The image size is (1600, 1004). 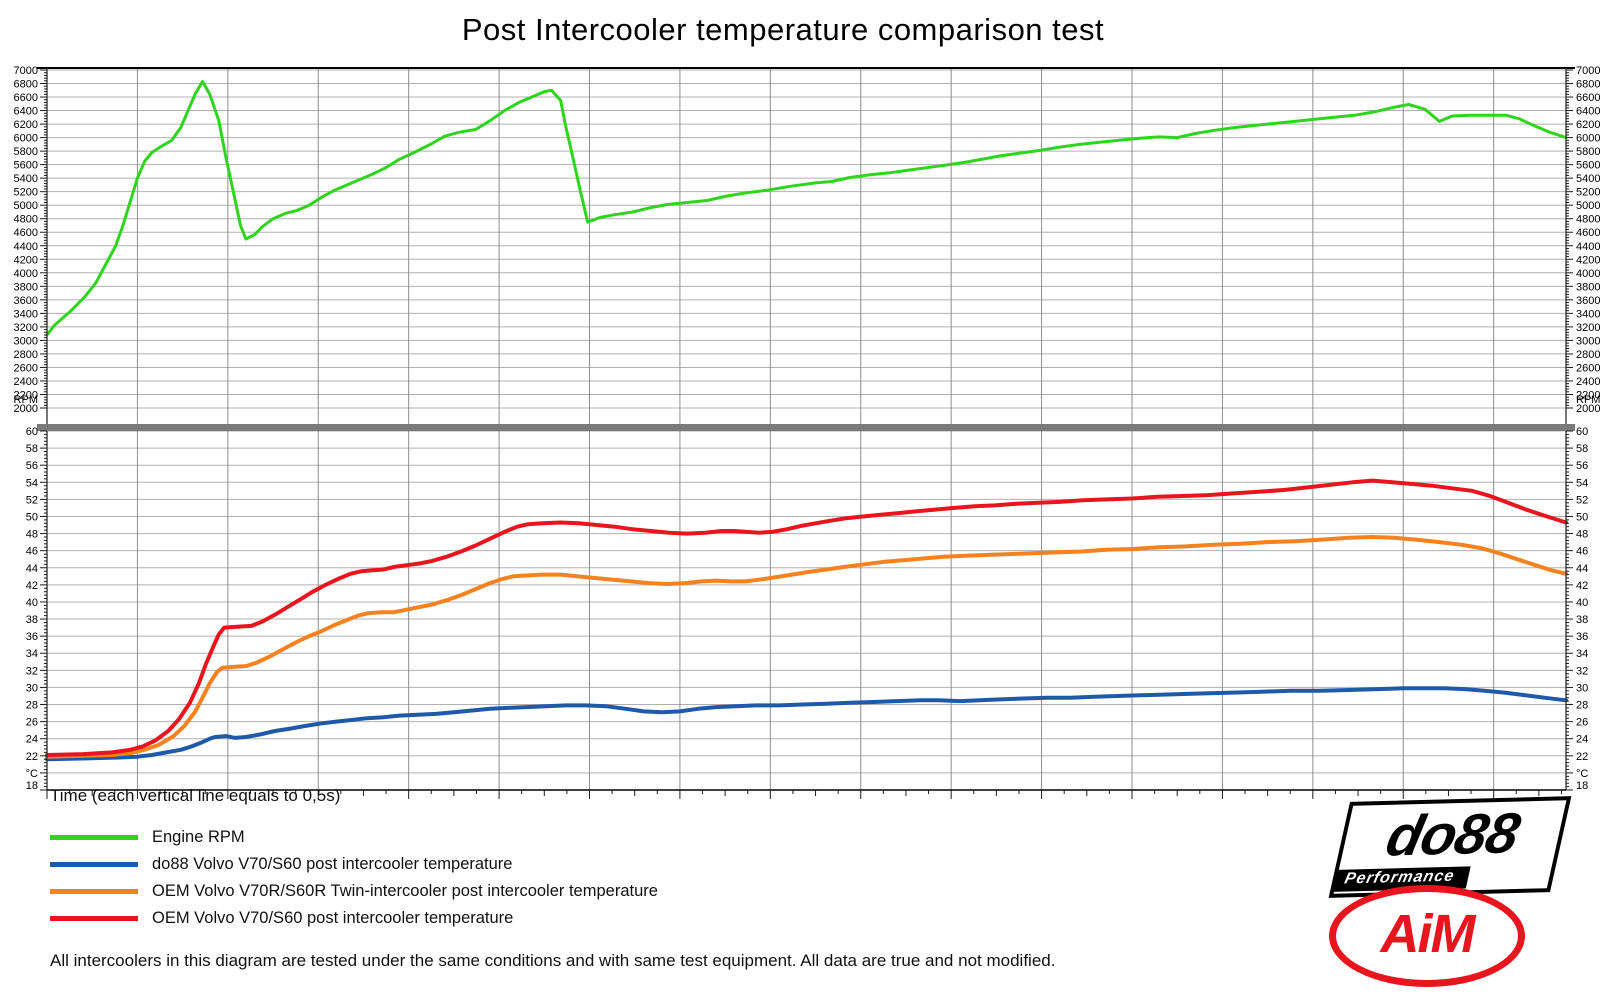 I want to click on svg-text: 6000, so click(x=26, y=139).